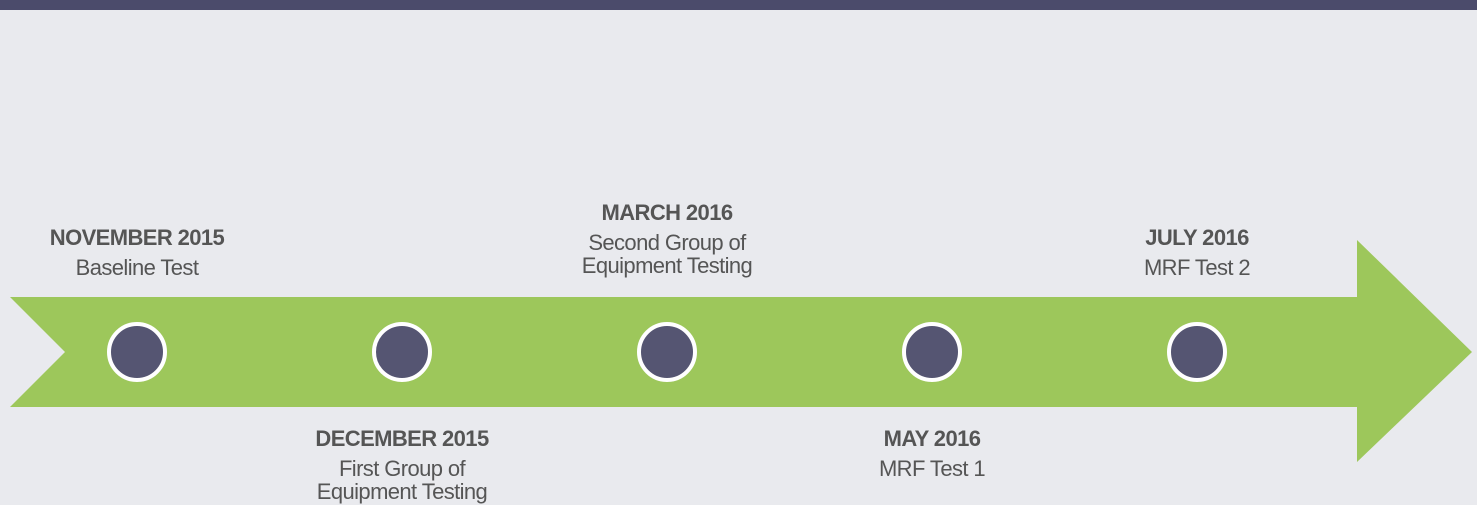 This screenshot has width=1477, height=505. Describe the element at coordinates (932, 438) in the screenshot. I see `event-date: MAY 2016` at that location.